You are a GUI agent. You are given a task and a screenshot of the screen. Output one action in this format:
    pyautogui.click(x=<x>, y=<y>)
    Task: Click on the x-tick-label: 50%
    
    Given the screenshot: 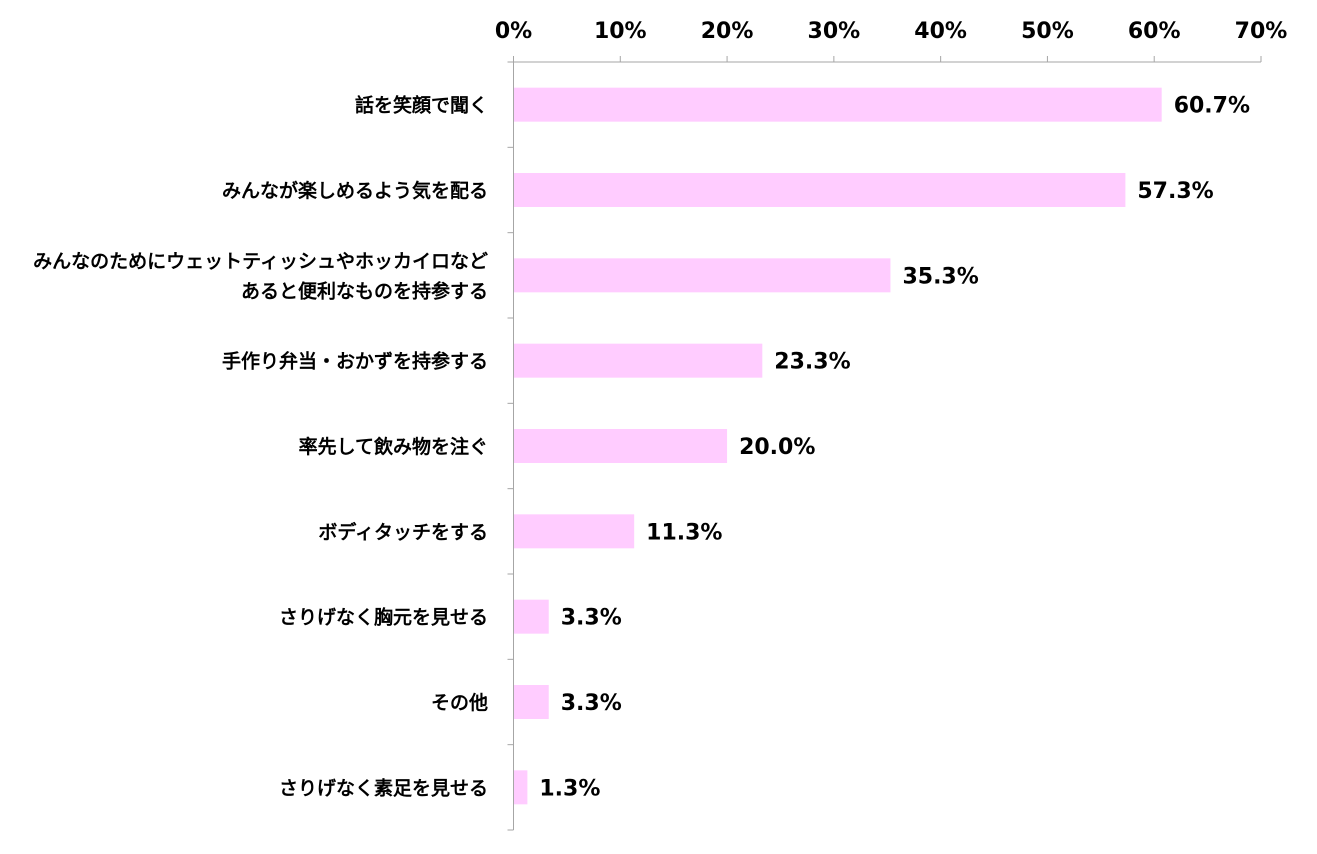 What is the action you would take?
    pyautogui.click(x=1047, y=31)
    